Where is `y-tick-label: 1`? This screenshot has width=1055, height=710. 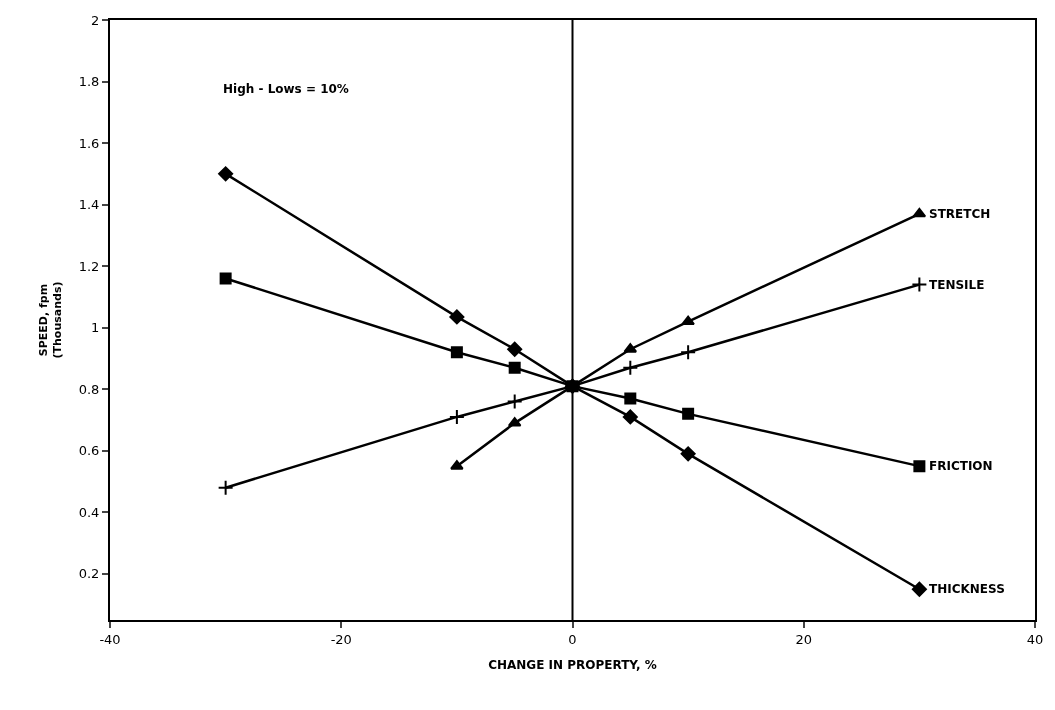
y-tick-label: 1 is located at coordinates (95, 328).